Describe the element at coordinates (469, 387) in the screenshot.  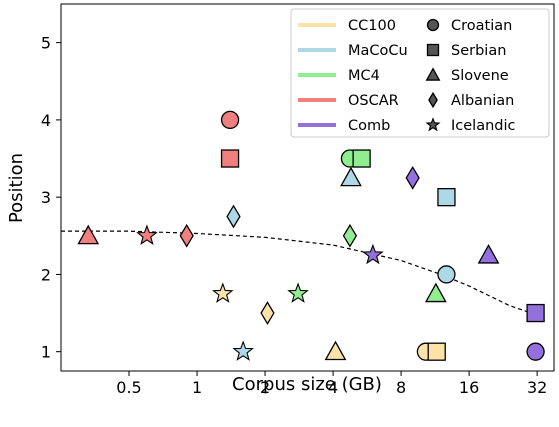
I see `x-tick-label: 16` at that location.